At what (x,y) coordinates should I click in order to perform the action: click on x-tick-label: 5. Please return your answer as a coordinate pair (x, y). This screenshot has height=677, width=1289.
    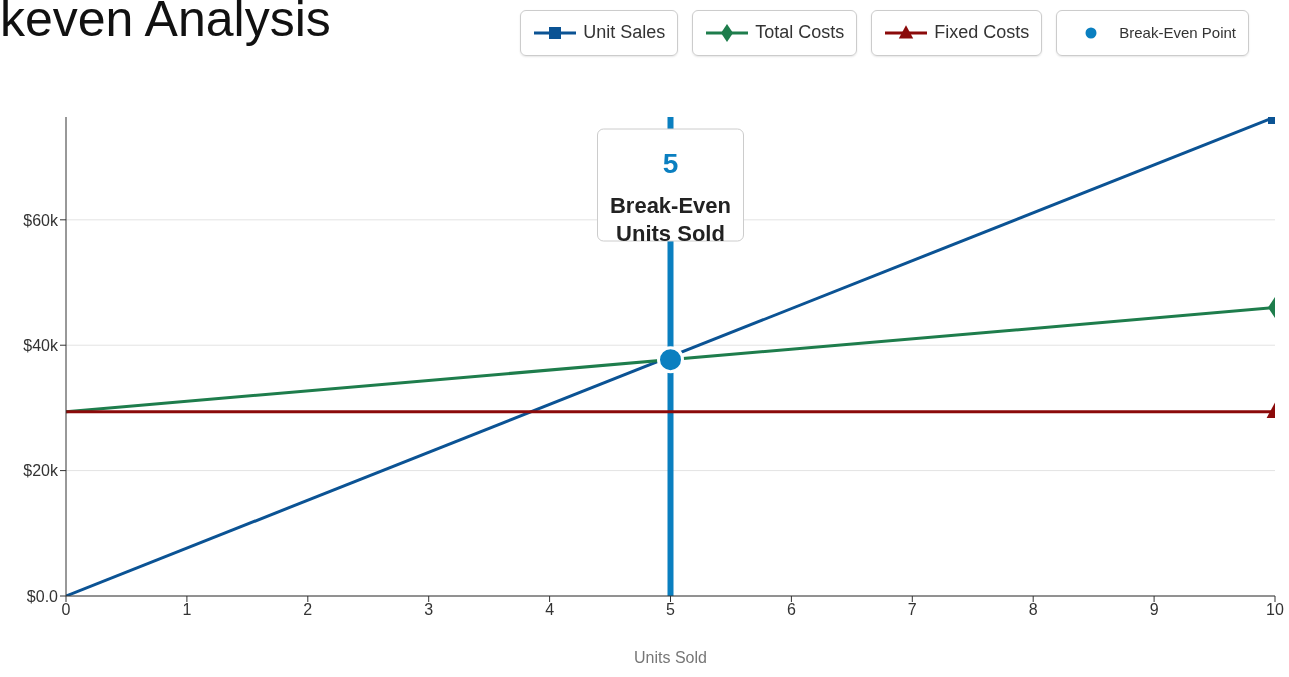
    Looking at the image, I should click on (671, 610).